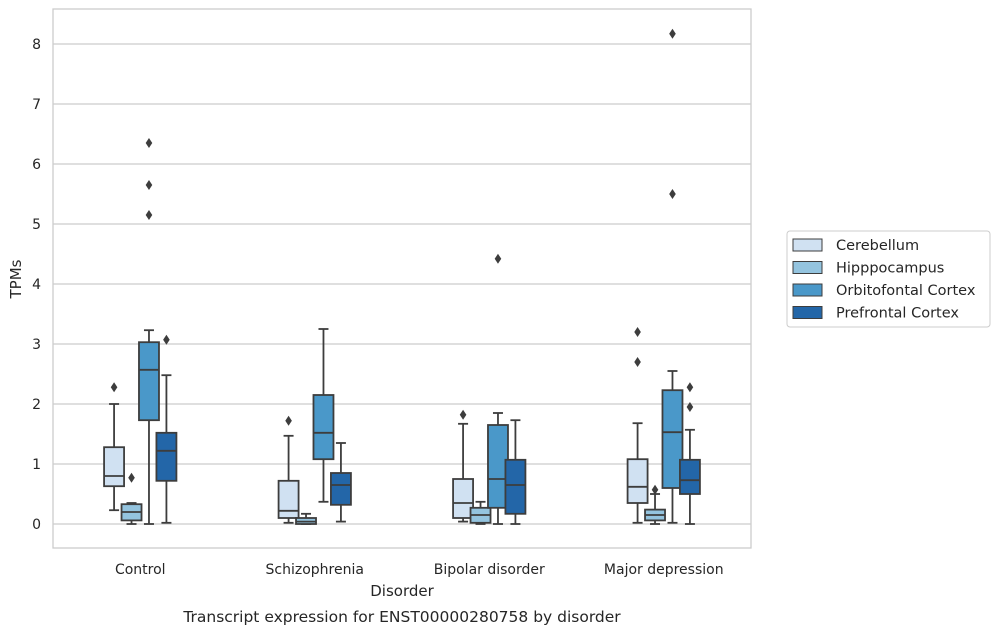 The width and height of the screenshot is (999, 634). What do you see at coordinates (897, 314) in the screenshot?
I see `legend-label: Prefrontal Cortex` at bounding box center [897, 314].